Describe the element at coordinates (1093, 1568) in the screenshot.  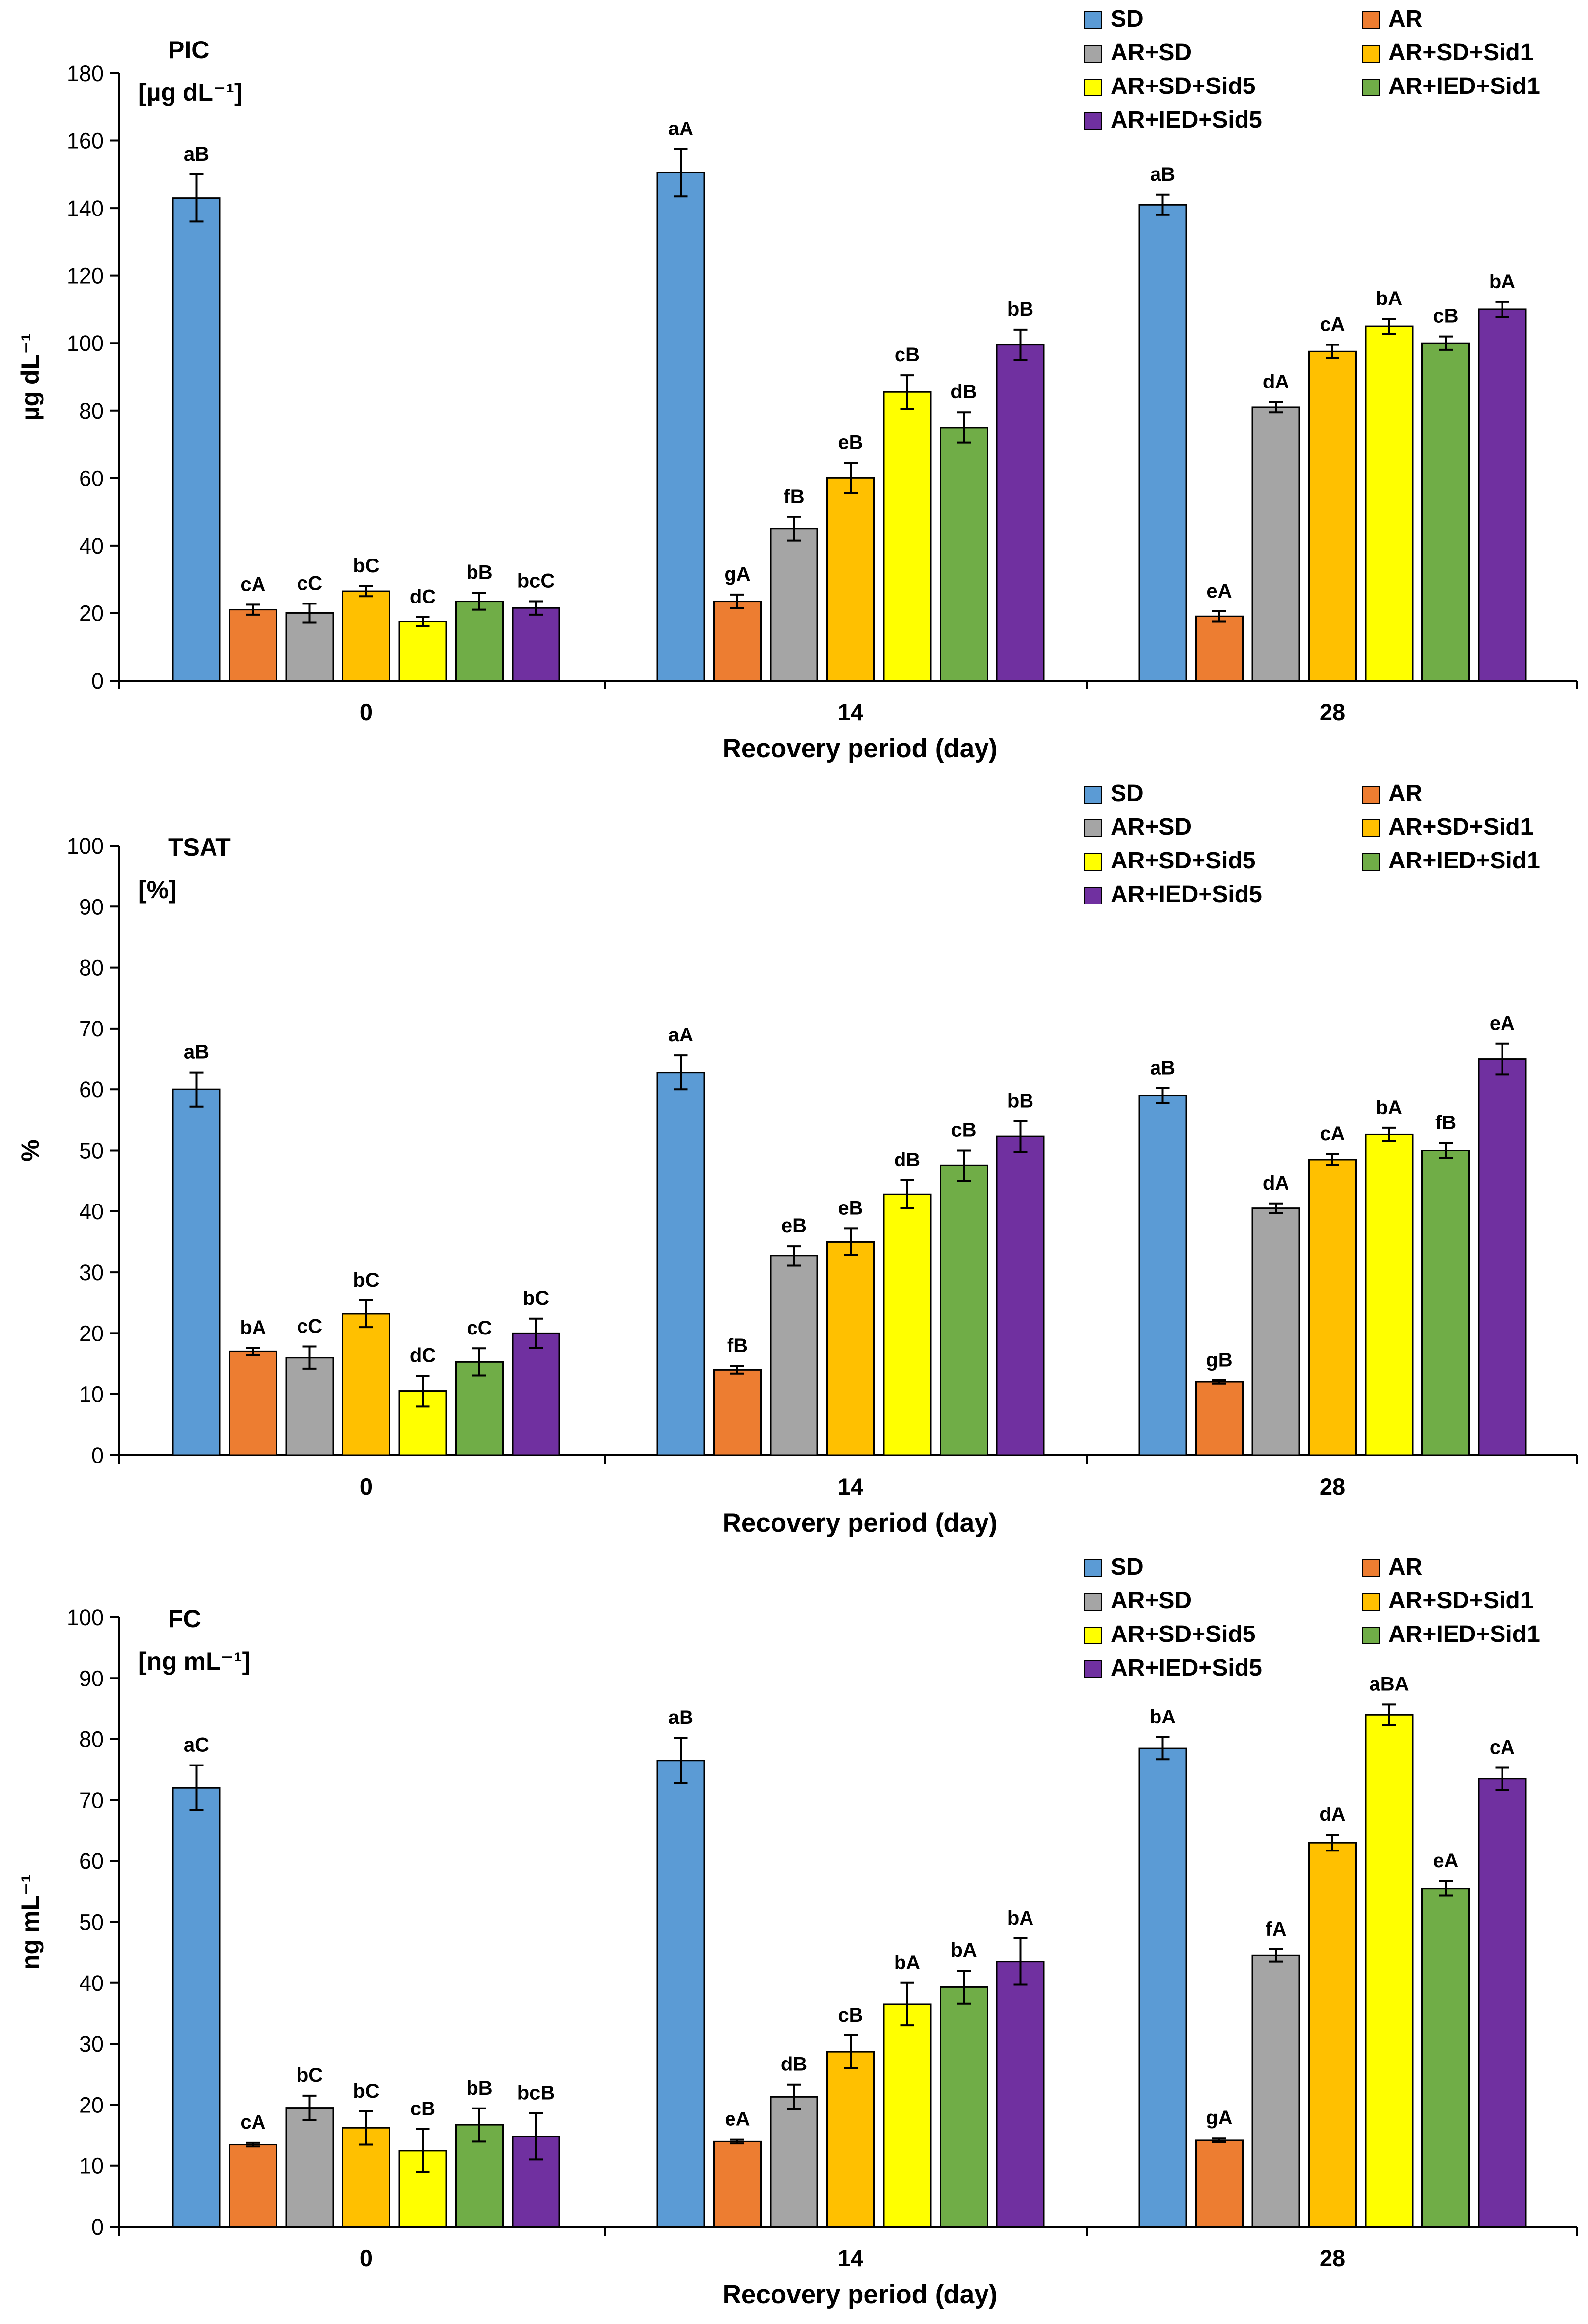
I see `legend-swatch-sd` at that location.